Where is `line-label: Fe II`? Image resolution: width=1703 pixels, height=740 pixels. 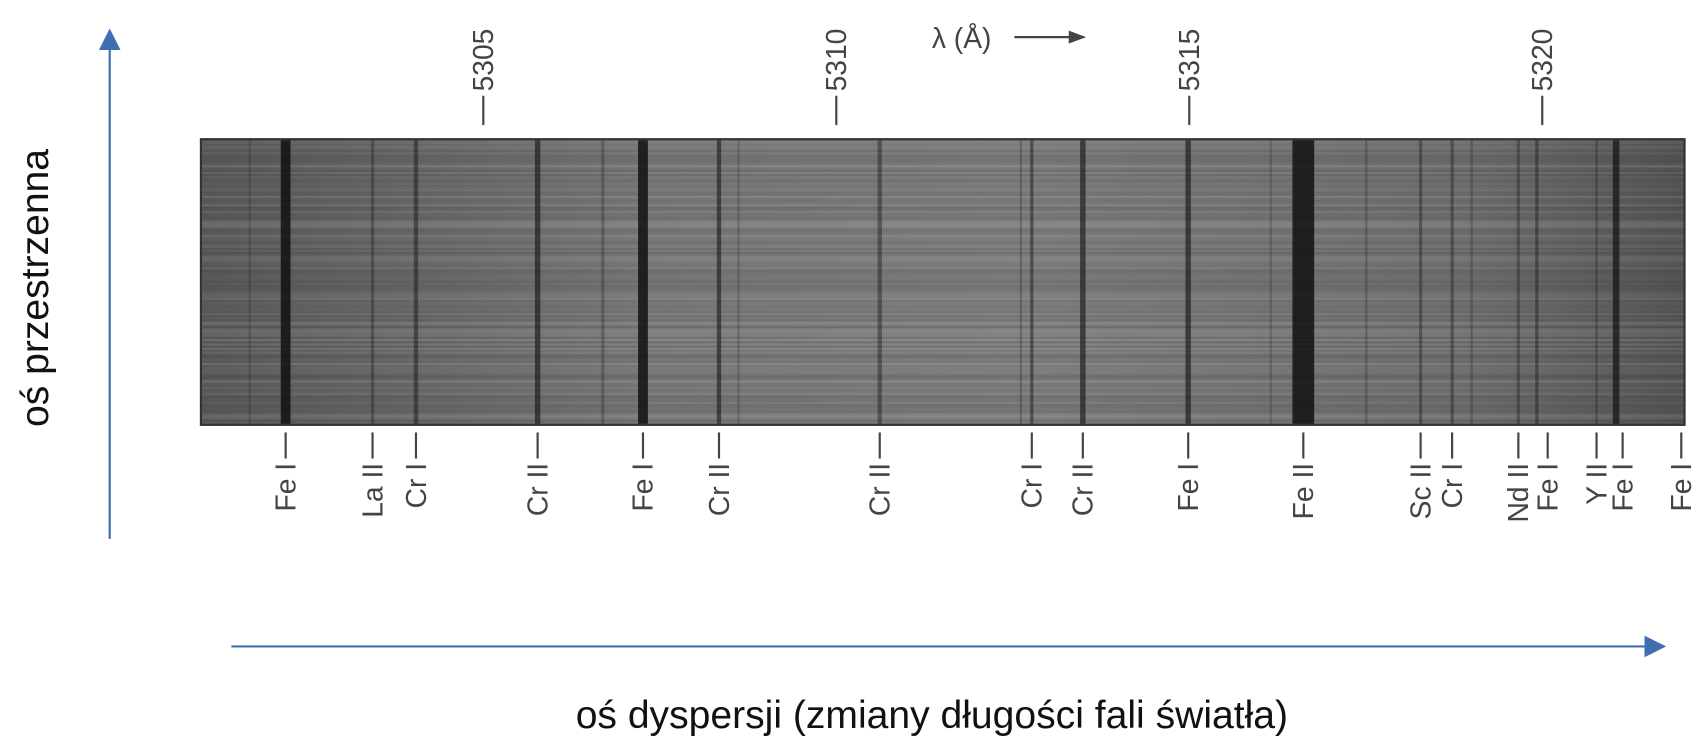
line-label: Fe II is located at coordinates (1303, 491).